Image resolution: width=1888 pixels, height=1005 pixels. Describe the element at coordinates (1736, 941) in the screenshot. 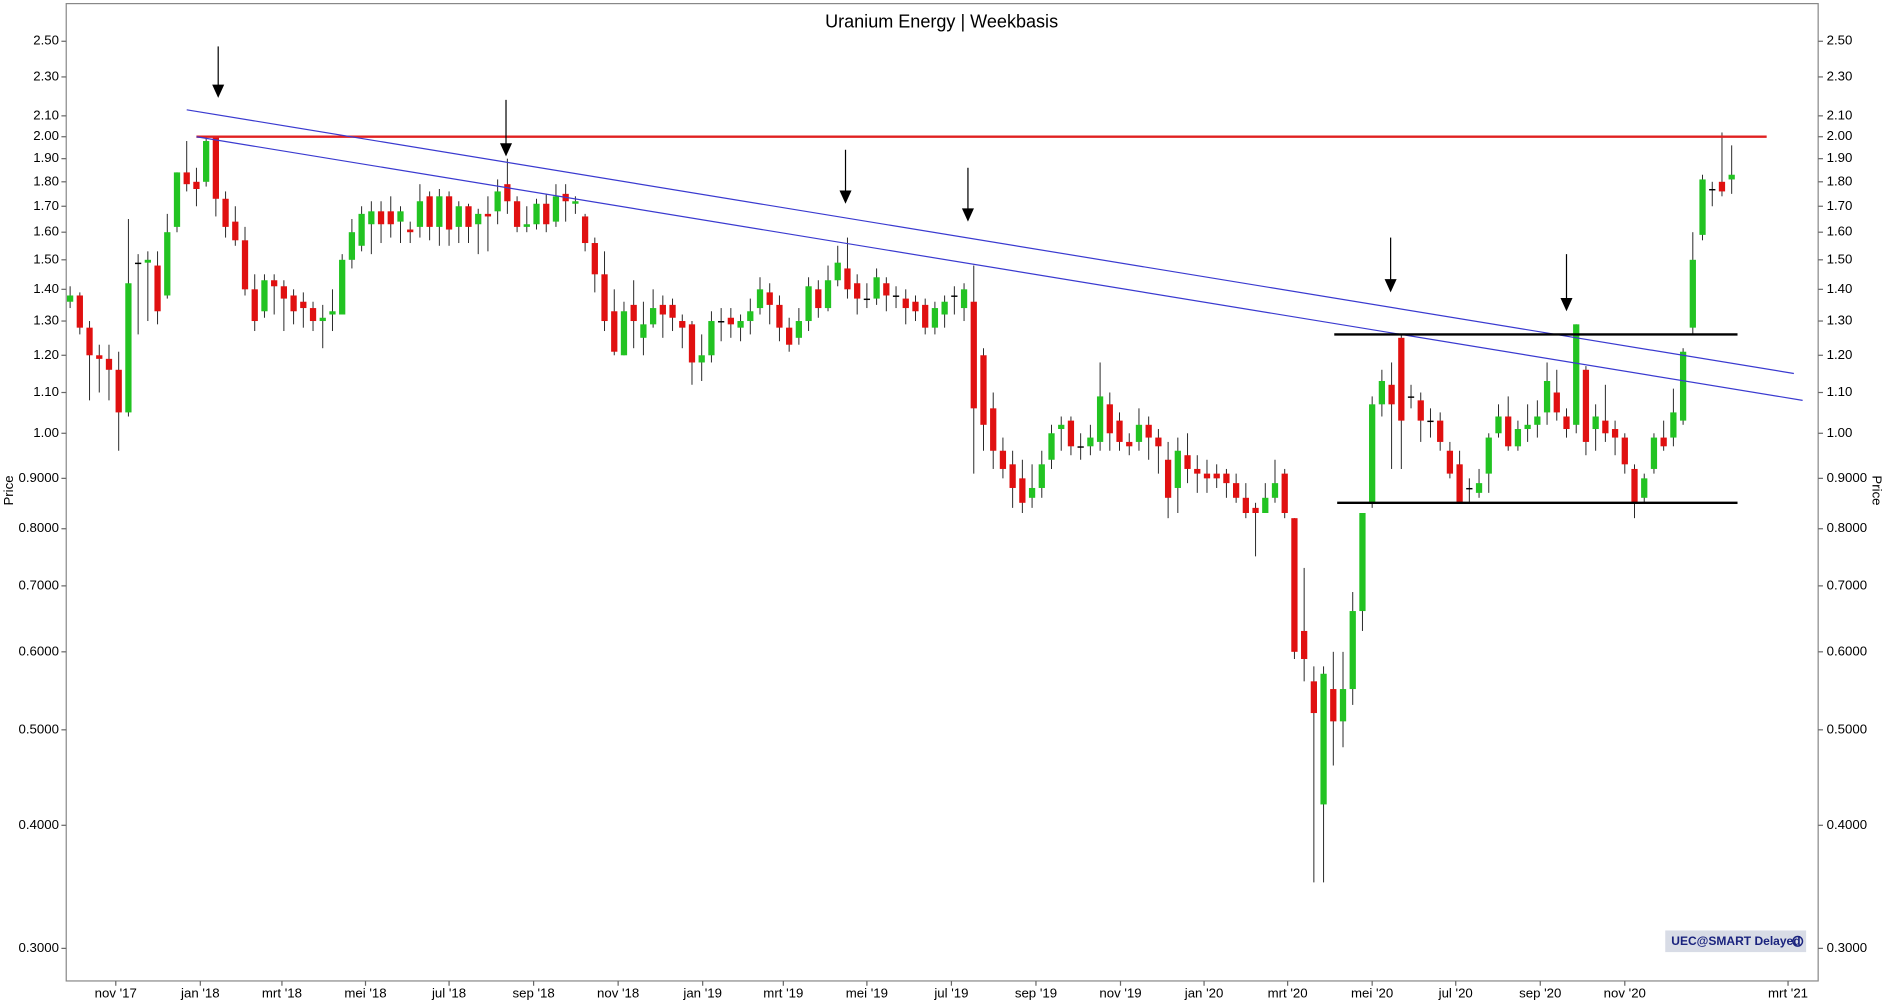

I see `badge: UEC@SMART Delayed` at that location.